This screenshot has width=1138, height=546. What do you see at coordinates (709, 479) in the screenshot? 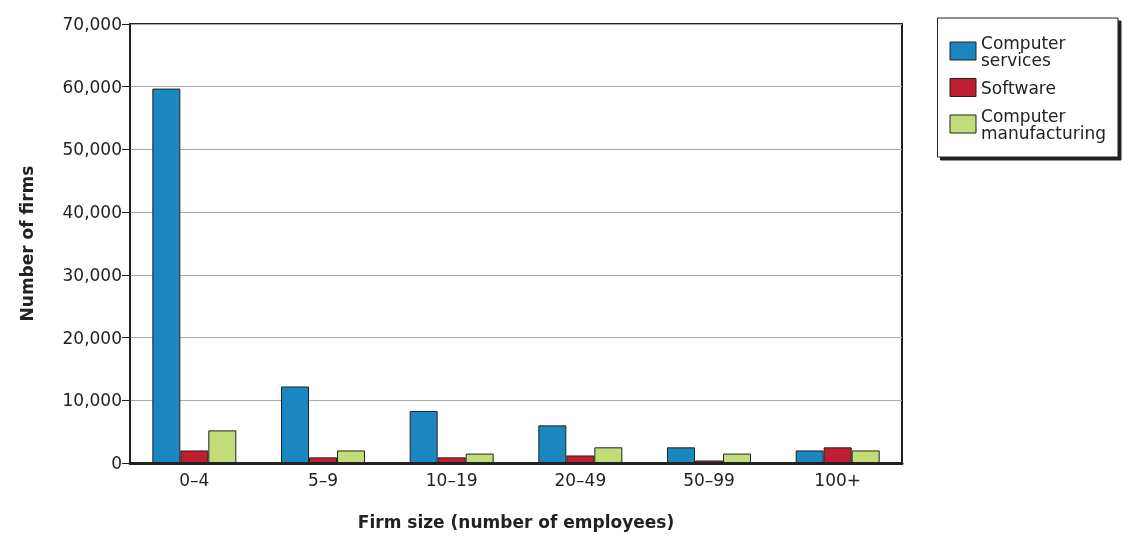
I see `x-tick-label: 50–99` at bounding box center [709, 479].